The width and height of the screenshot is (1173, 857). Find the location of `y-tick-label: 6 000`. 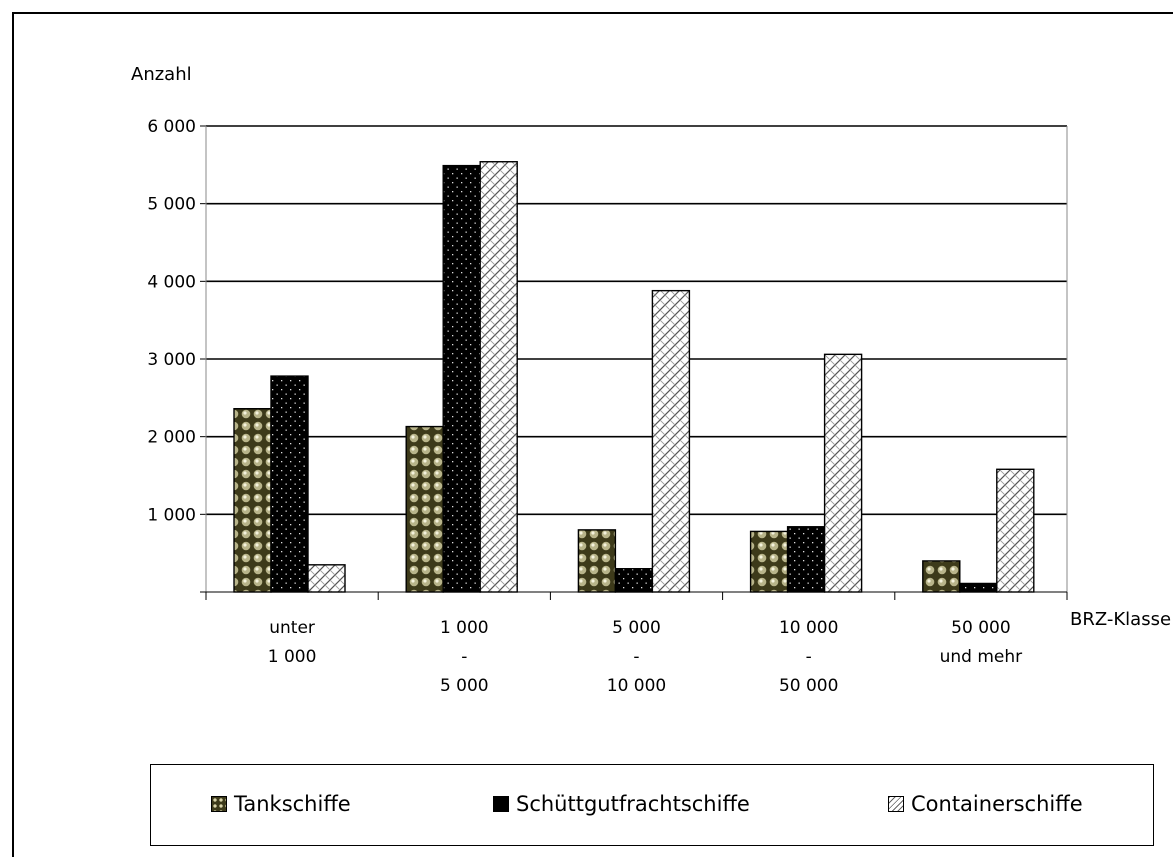

y-tick-label: 6 000 is located at coordinates (171, 127).